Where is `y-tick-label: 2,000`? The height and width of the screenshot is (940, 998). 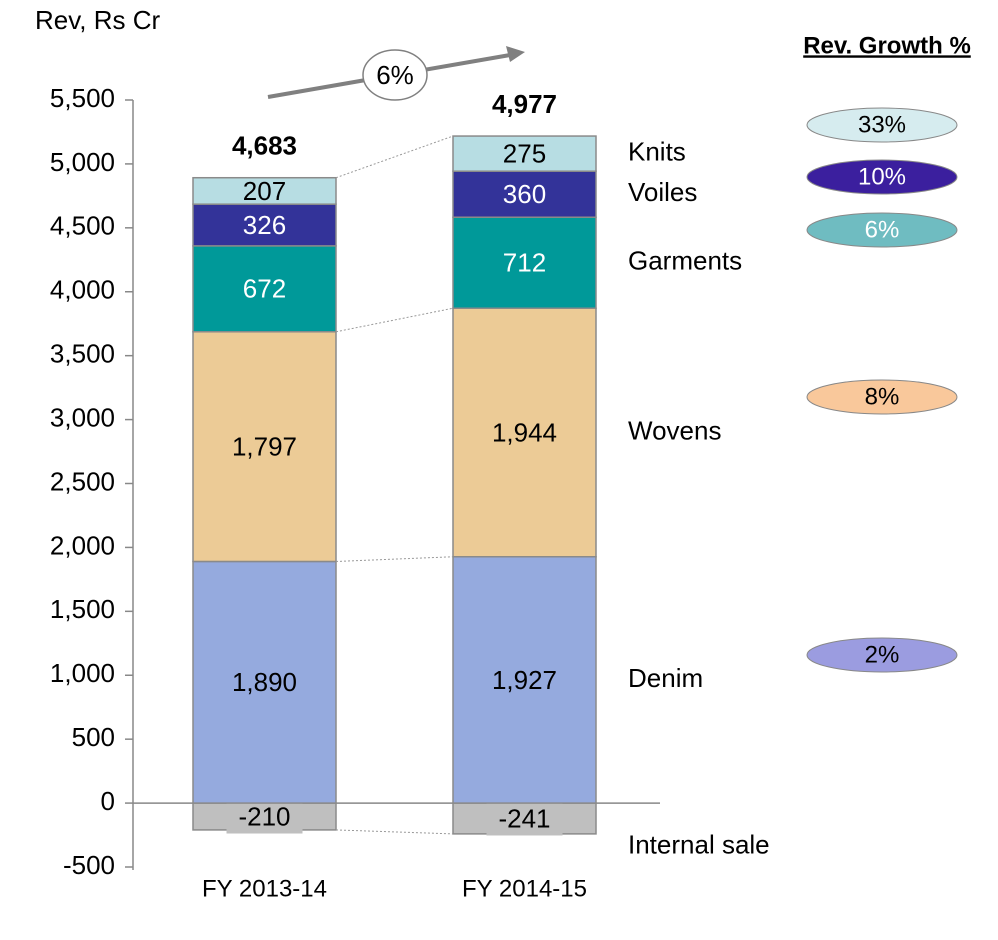 y-tick-label: 2,000 is located at coordinates (82, 545).